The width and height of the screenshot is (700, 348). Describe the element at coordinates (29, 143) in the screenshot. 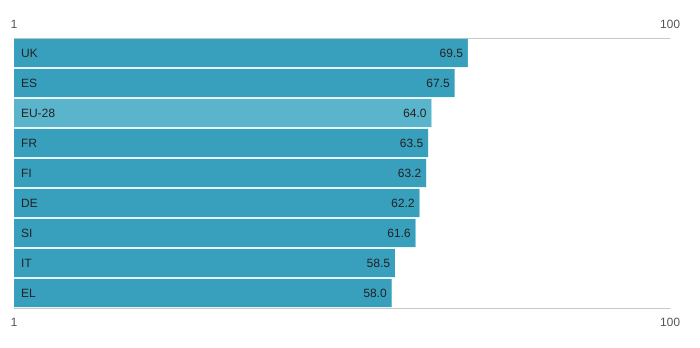

I see `y-tick-label: FR` at that location.